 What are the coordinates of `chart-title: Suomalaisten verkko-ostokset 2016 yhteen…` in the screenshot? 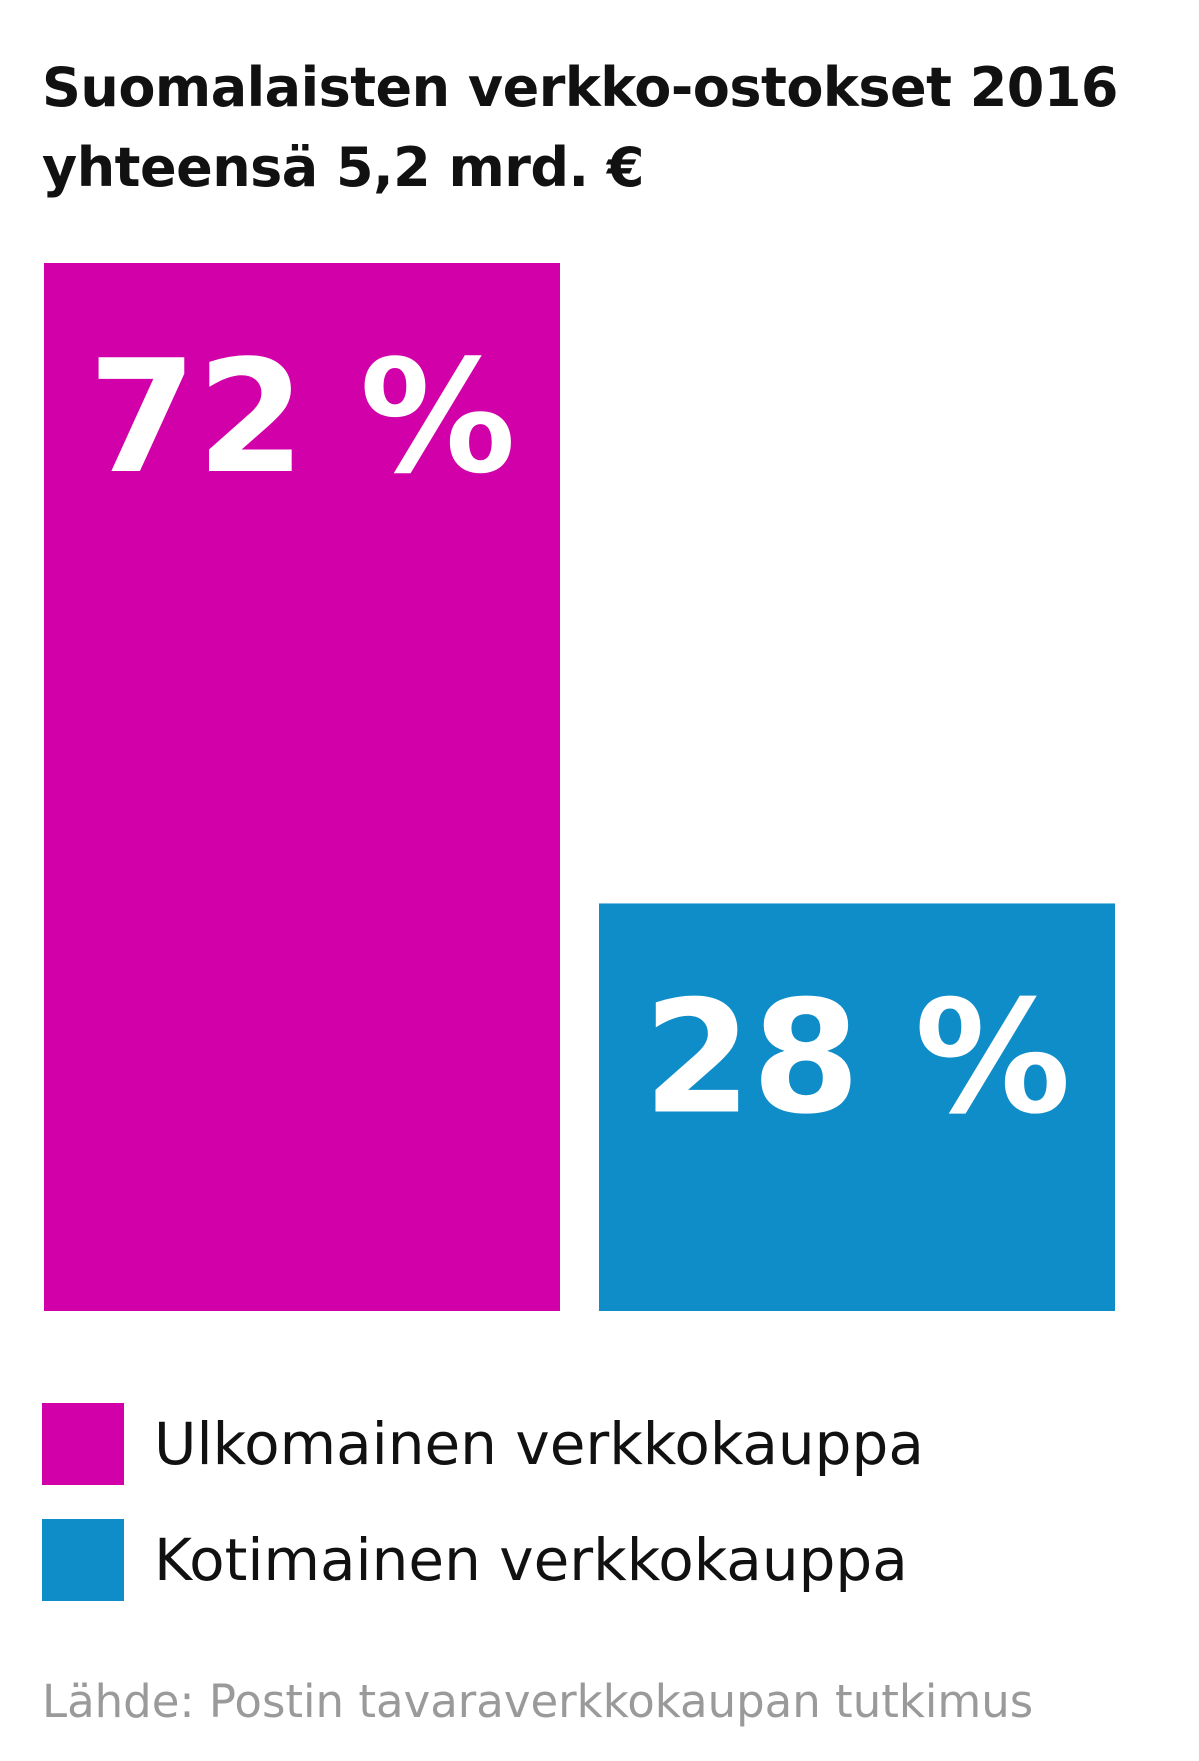 It's located at (602, 128).